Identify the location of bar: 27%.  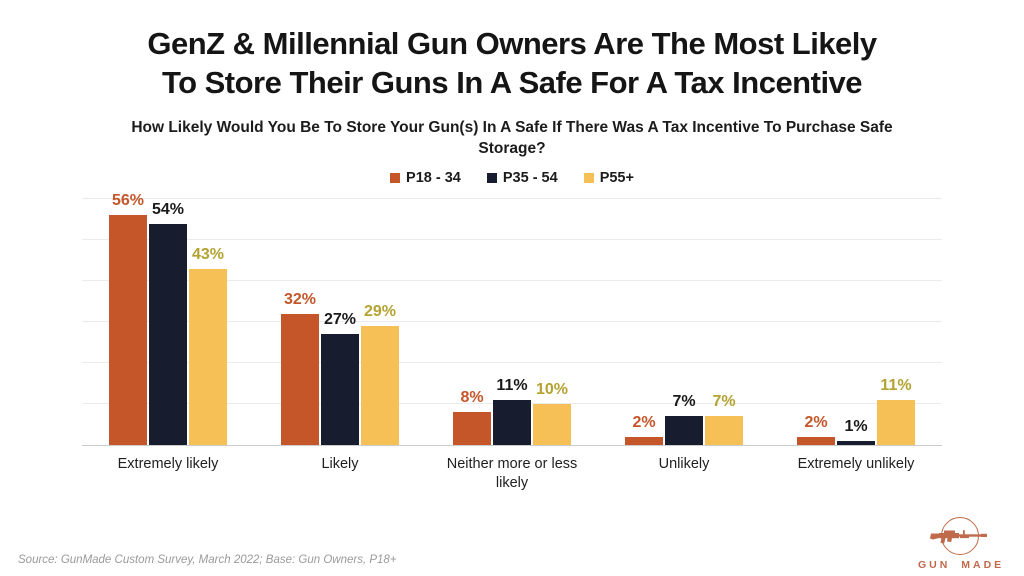
(340, 378).